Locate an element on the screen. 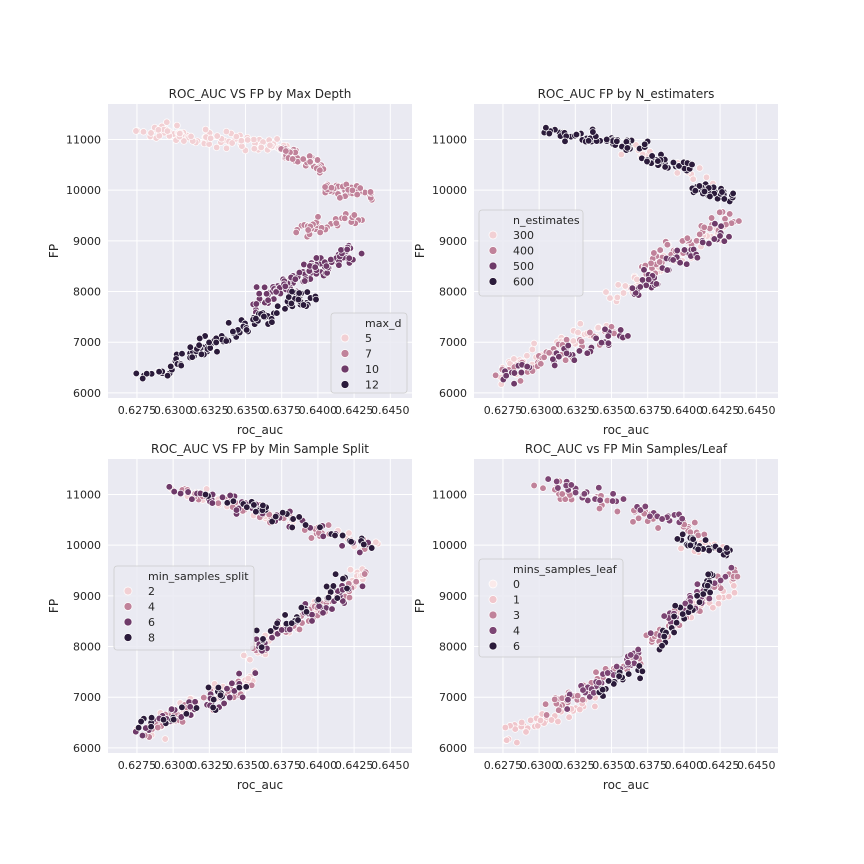 The image size is (864, 864). chart-title: ROC_AUC vs FP Min Samples/Leaf is located at coordinates (626, 449).